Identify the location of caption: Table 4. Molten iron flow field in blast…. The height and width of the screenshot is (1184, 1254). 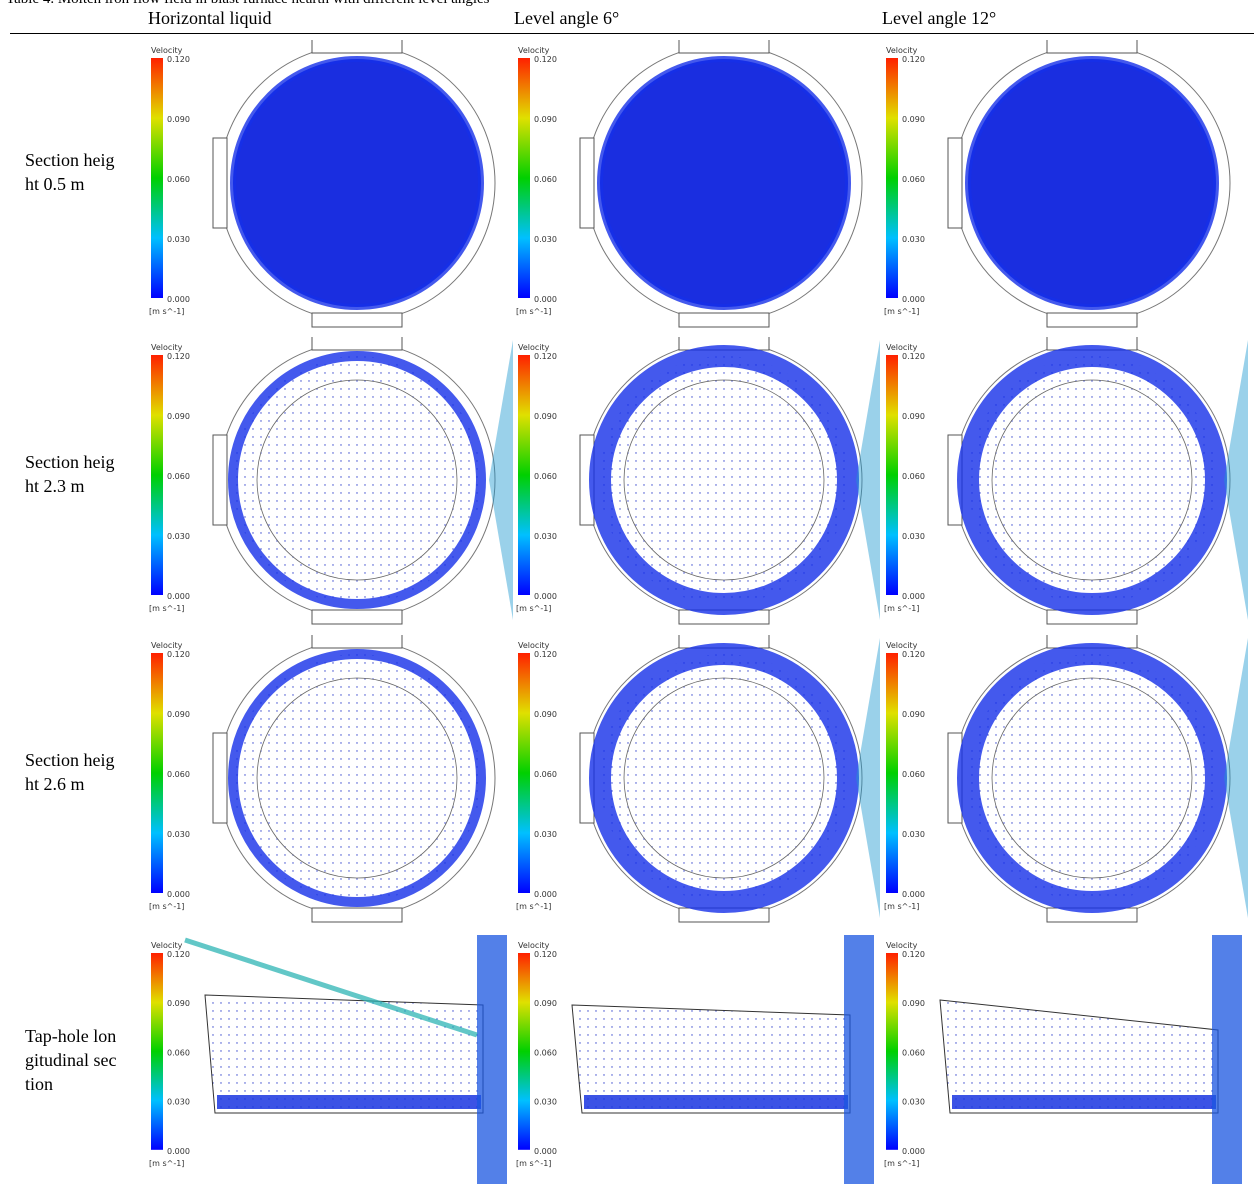
(248, 4).